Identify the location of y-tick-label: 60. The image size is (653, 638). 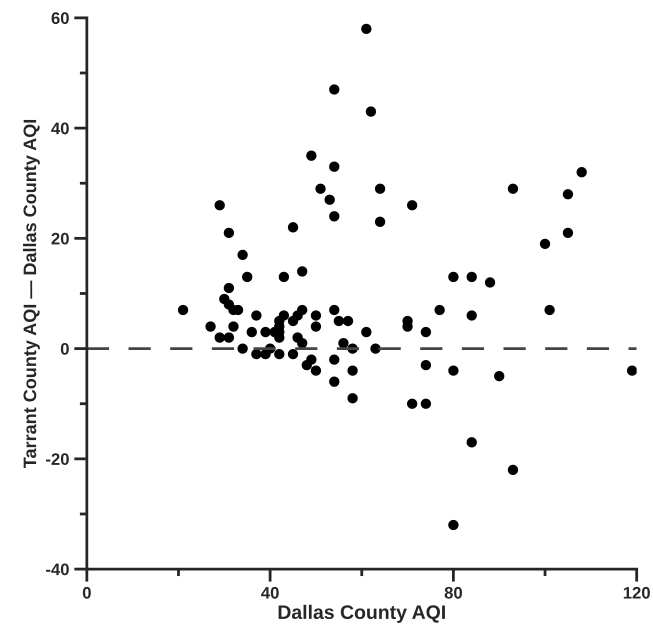
(60, 18).